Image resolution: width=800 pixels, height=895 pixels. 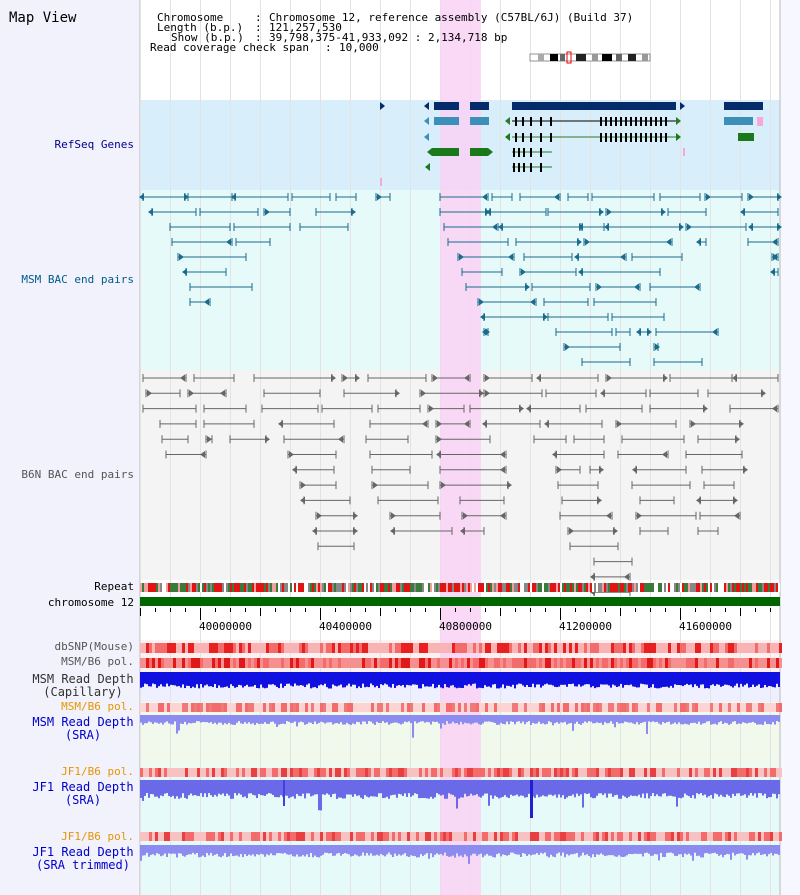 I want to click on track-label-msm-read-depth-capillary: MSM Read Depth (Capillary), so click(x=83, y=685).